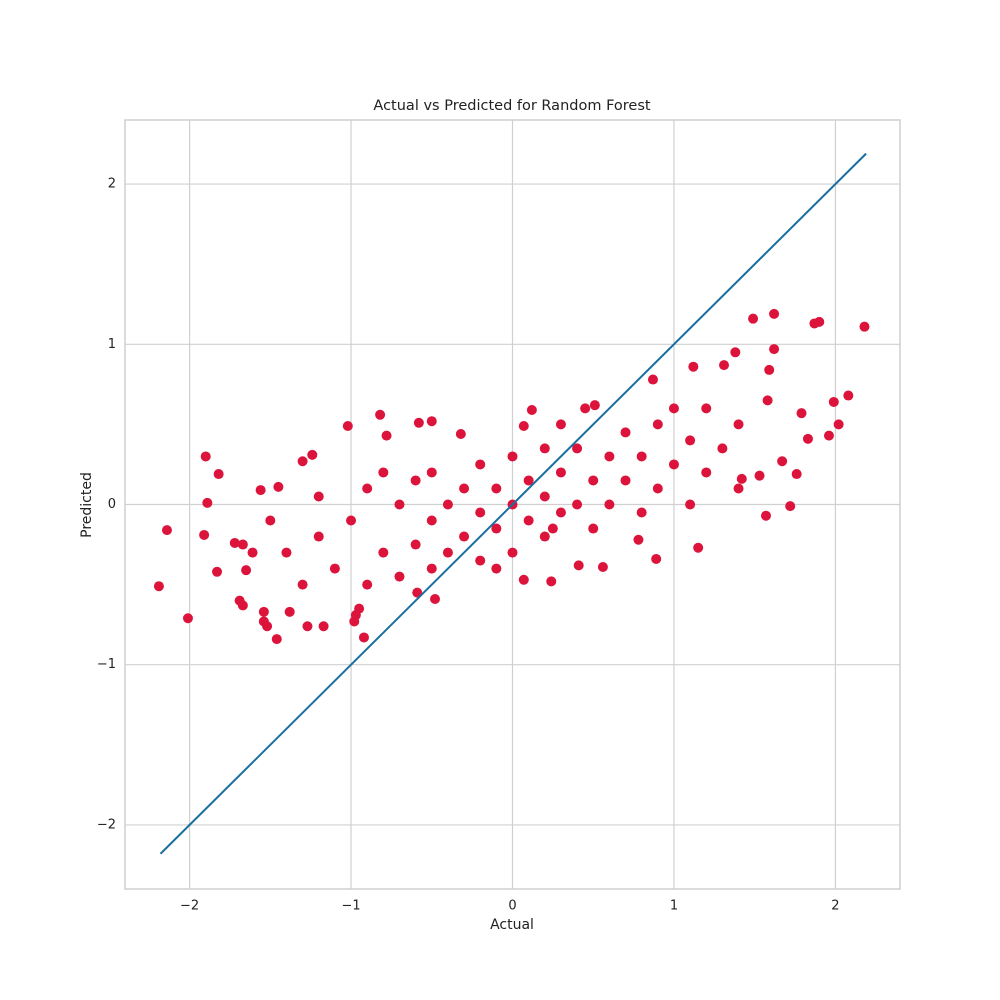  I want to click on y-tick-label: 1, so click(112, 344).